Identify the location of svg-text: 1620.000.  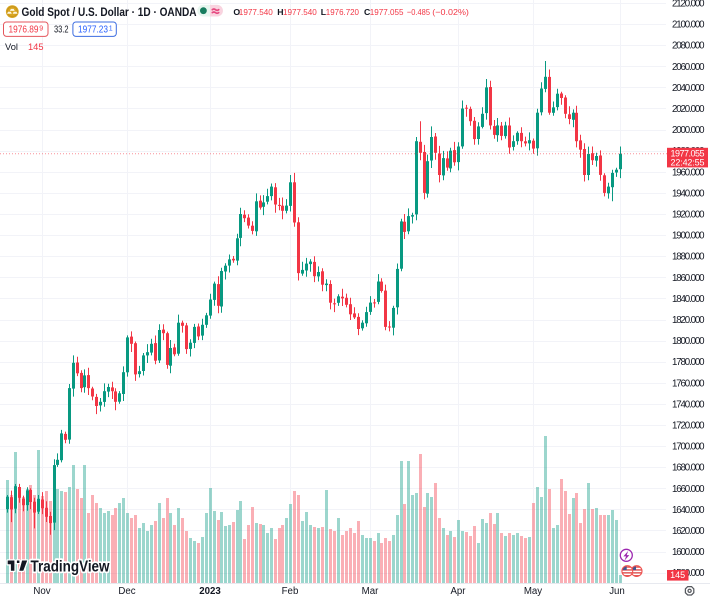
(688, 531).